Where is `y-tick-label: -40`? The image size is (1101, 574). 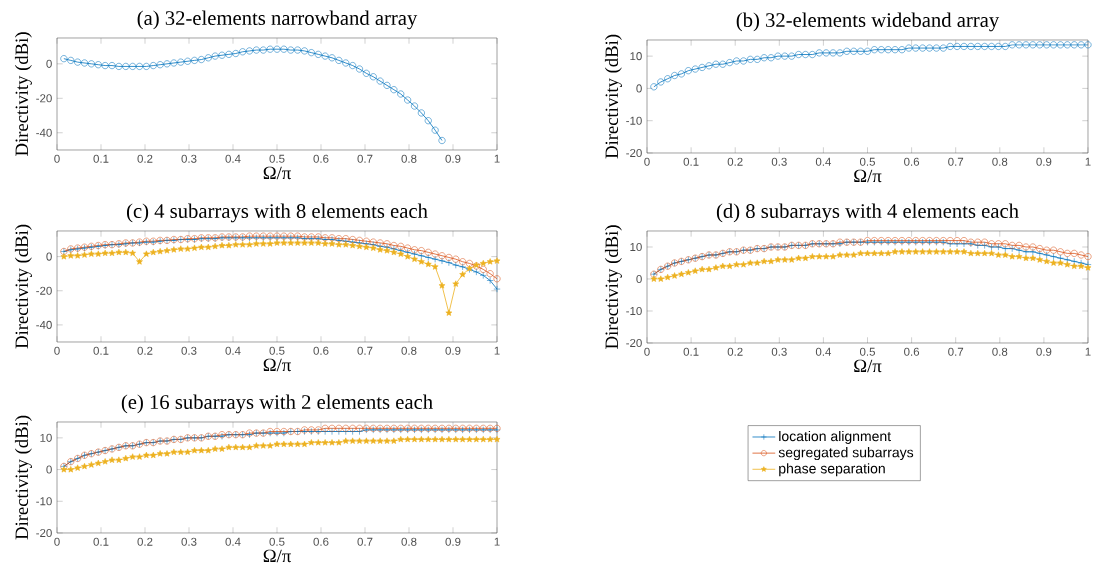 y-tick-label: -40 is located at coordinates (44, 132).